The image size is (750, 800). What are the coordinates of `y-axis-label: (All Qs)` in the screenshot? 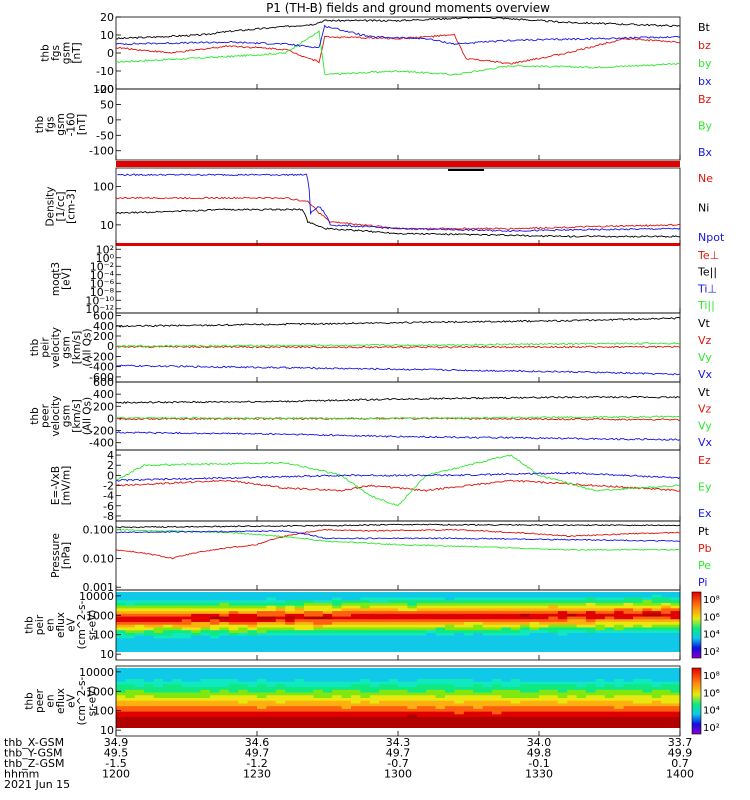 It's located at (87, 347).